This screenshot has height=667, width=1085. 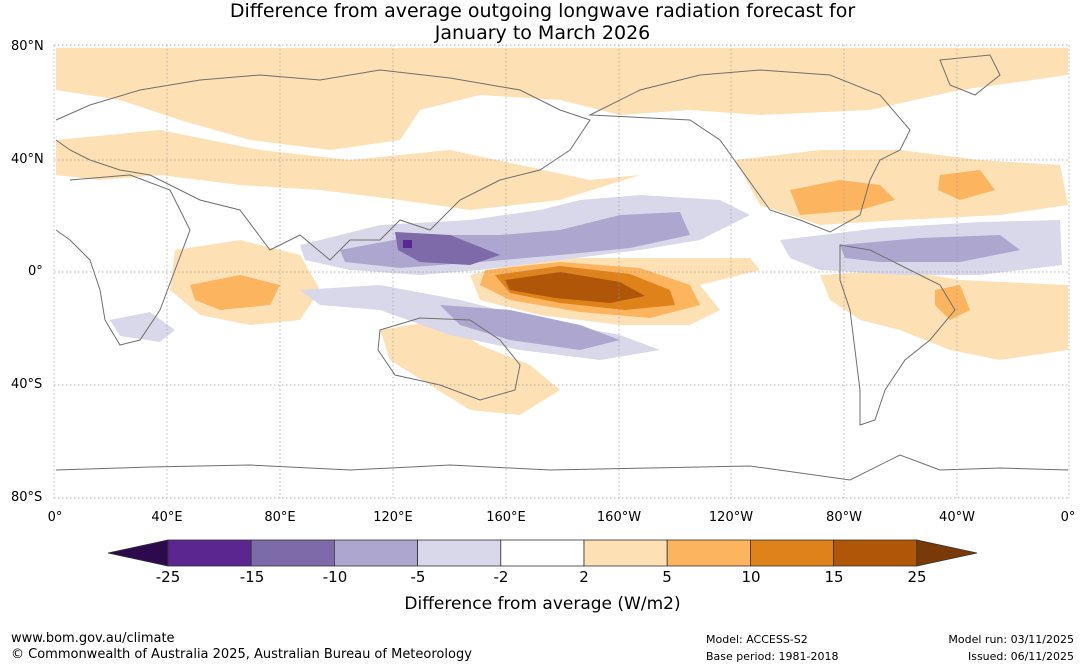 I want to click on positive-anomaly-australia, so click(x=470, y=367).